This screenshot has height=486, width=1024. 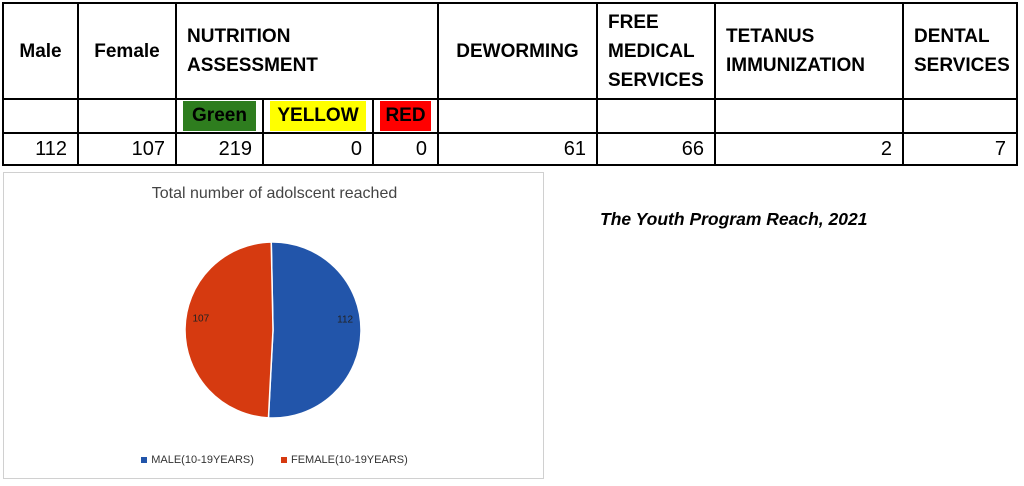 I want to click on chart-title: Total number of adolscent reached, so click(x=274, y=193).